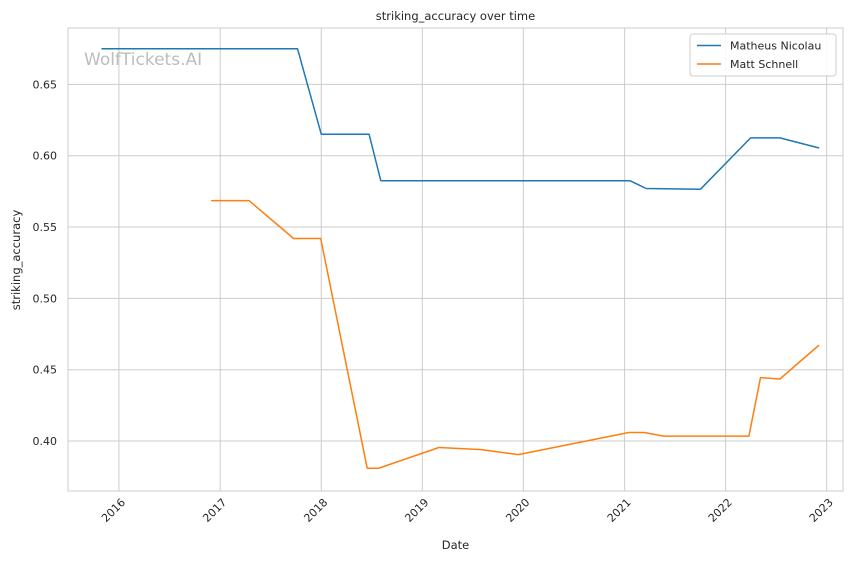 This screenshot has width=852, height=561. I want to click on y-tick-label: 0.40, so click(45, 441).